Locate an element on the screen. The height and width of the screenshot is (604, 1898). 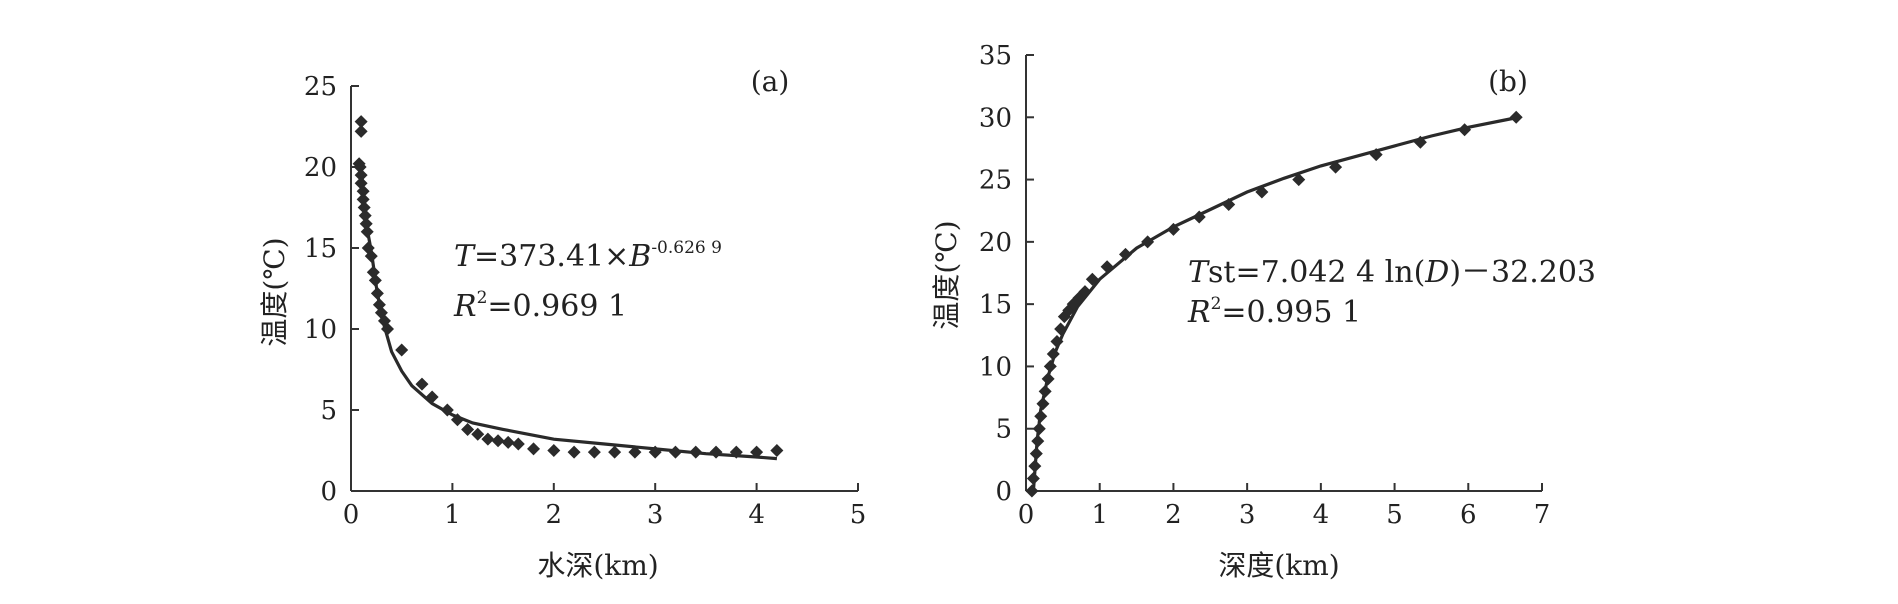
equation-b: Tst=7.042 4 ln(D)－32.203 is located at coordinates (1392, 272).